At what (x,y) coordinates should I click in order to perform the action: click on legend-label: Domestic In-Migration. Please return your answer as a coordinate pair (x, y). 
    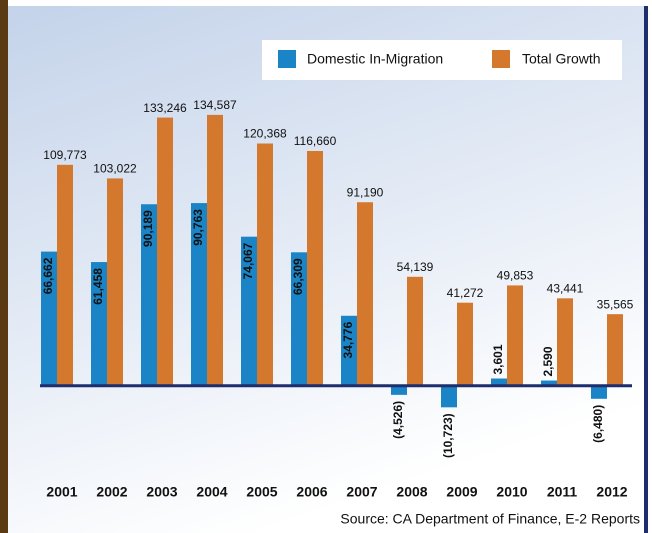
    Looking at the image, I should click on (375, 59).